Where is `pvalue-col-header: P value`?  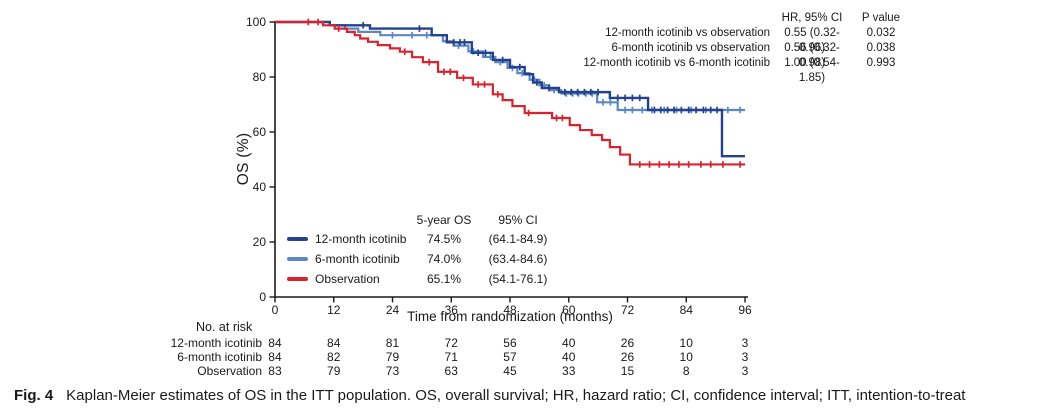 pvalue-col-header: P value is located at coordinates (881, 18).